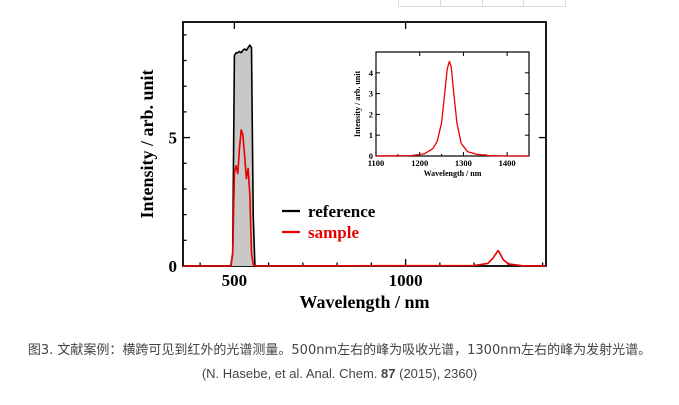 Image resolution: width=679 pixels, height=405 pixels. I want to click on undefined-x-tick-label: 1300, so click(463, 163).